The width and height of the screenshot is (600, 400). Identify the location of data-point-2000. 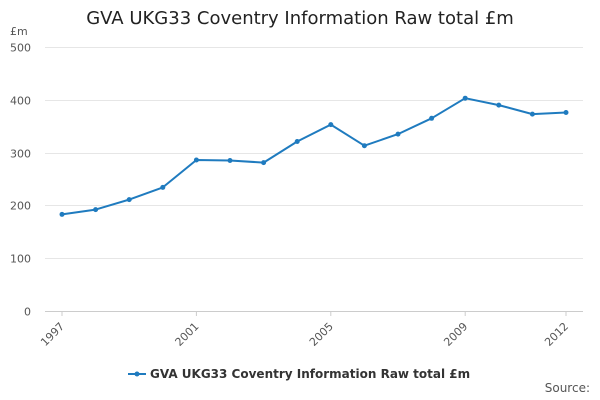
(163, 187).